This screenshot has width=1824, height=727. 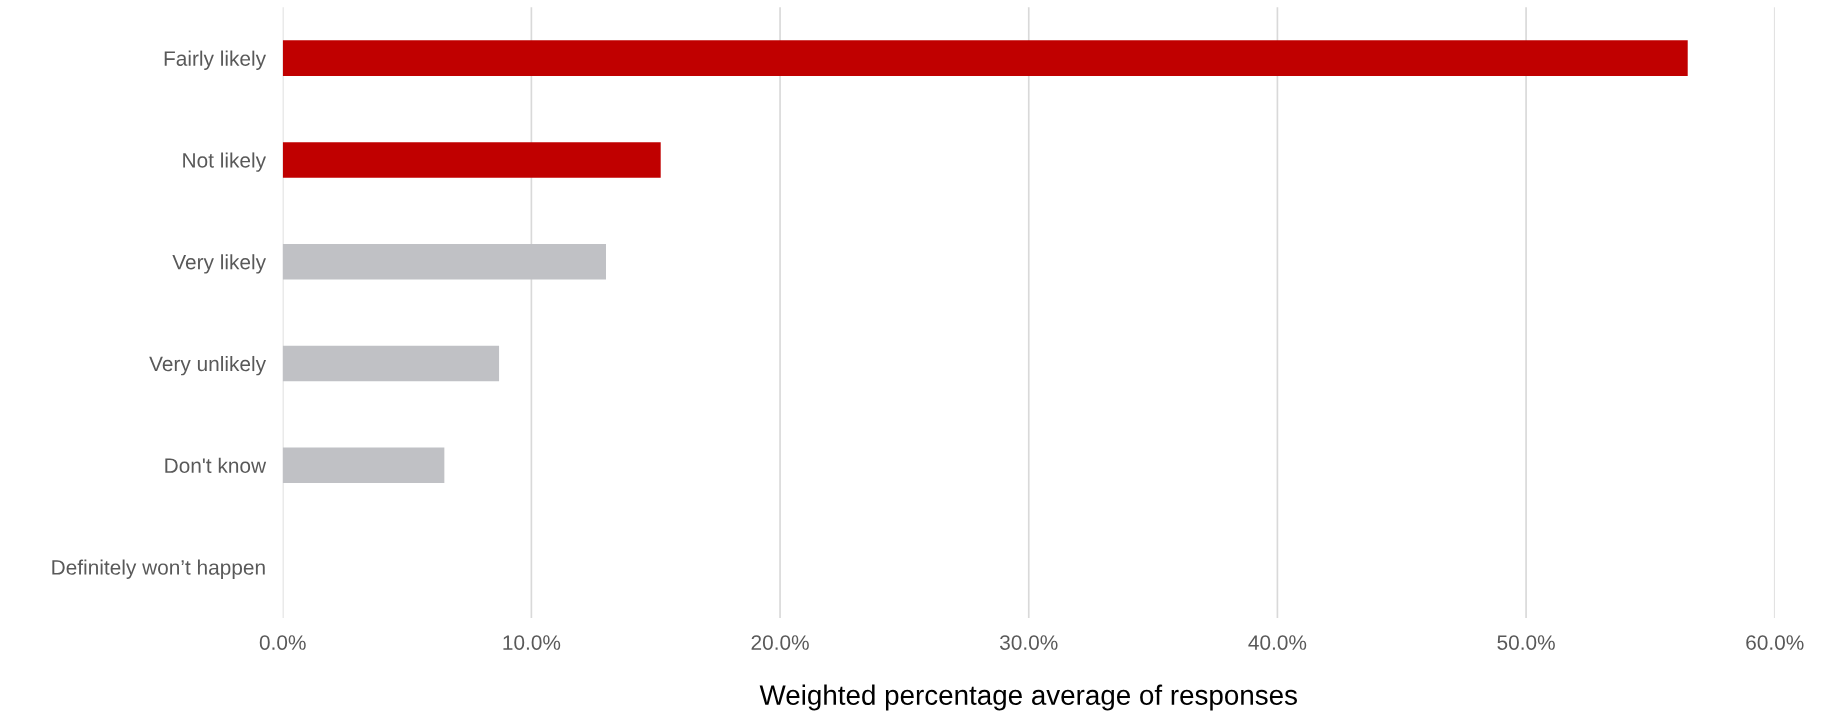 What do you see at coordinates (1526, 642) in the screenshot?
I see `x-tick-label: 50.0%` at bounding box center [1526, 642].